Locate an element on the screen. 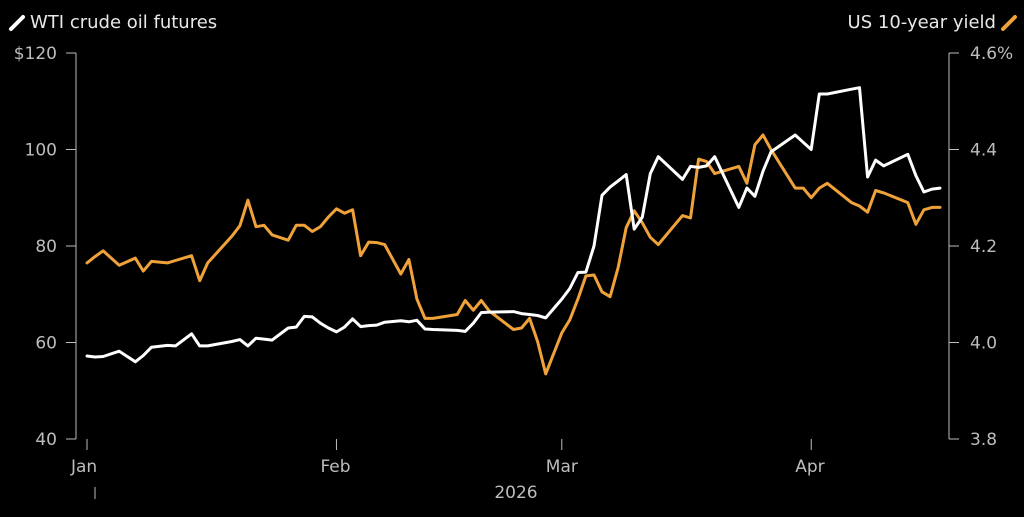 The width and height of the screenshot is (1024, 517). x-tick-label: Mar is located at coordinates (562, 467).